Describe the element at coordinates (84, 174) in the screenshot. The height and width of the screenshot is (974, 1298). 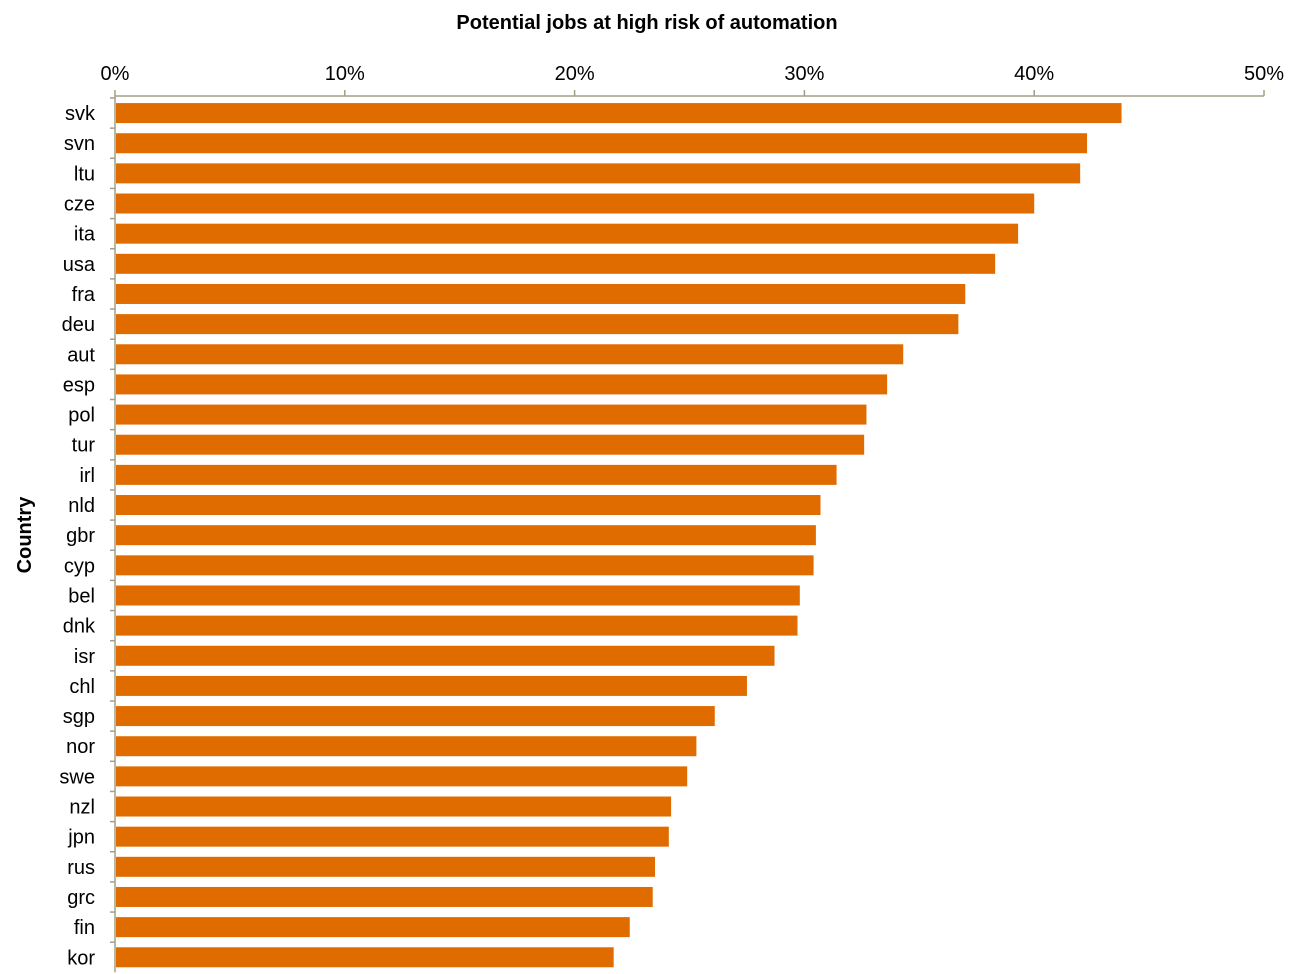
I see `category-label: ltu` at that location.